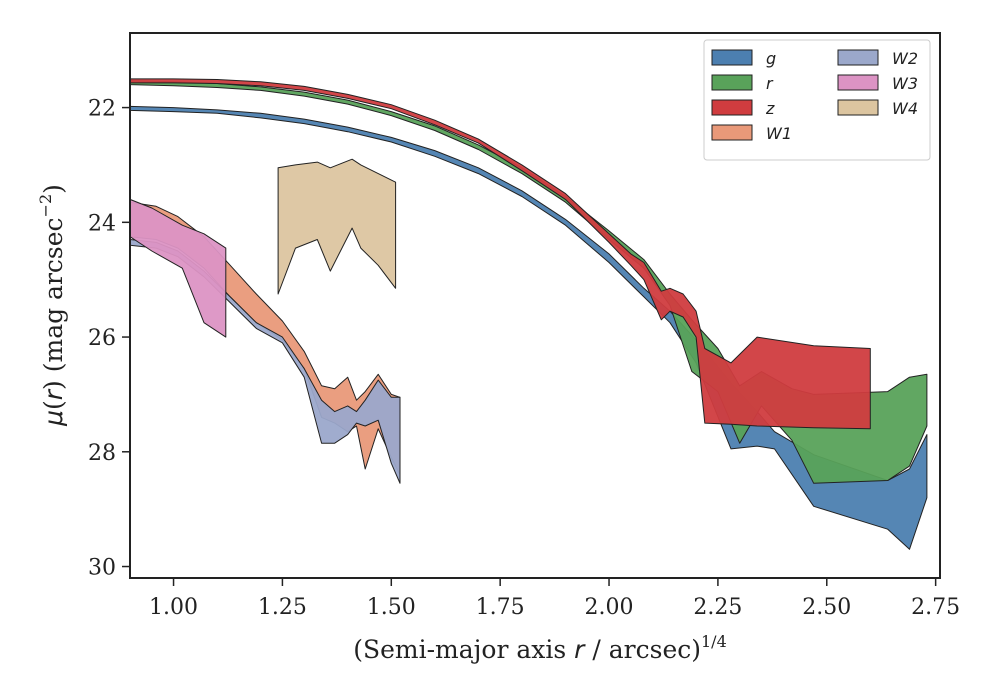  Describe the element at coordinates (337, 226) in the screenshot. I see `band-w4` at that location.